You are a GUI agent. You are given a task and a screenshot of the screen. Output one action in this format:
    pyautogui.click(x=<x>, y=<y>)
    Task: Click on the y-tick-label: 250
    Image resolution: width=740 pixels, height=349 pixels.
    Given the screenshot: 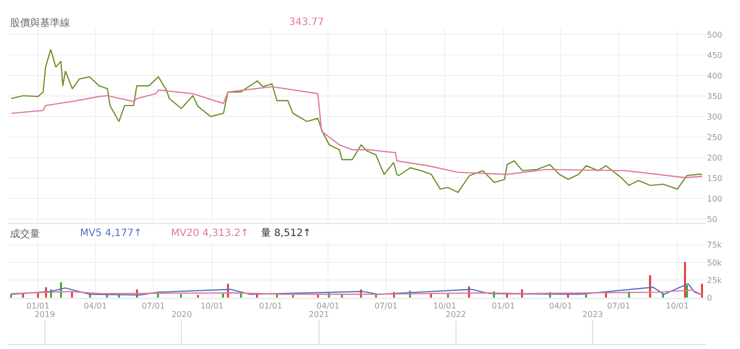 What is the action you would take?
    pyautogui.click(x=714, y=137)
    